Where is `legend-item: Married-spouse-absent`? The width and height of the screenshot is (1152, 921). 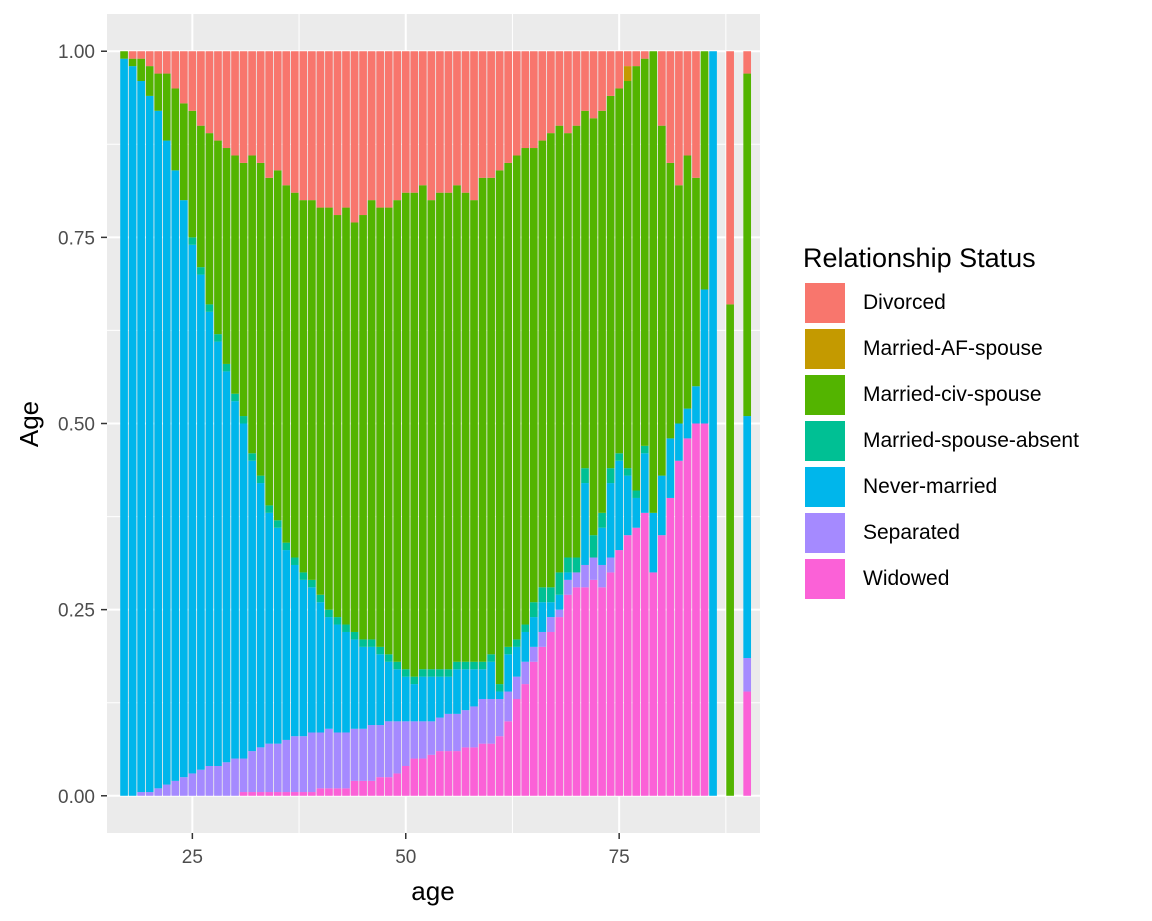
legend-item: Married-spouse-absent is located at coordinates (941, 441).